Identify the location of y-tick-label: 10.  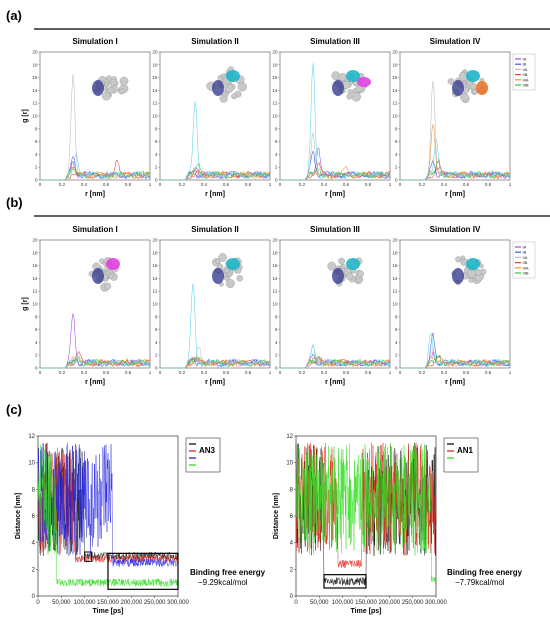
(275, 304).